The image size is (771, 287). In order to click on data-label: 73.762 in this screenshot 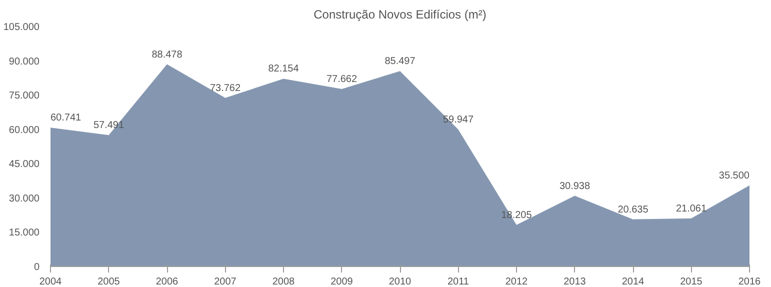, I will do `click(225, 88)`.